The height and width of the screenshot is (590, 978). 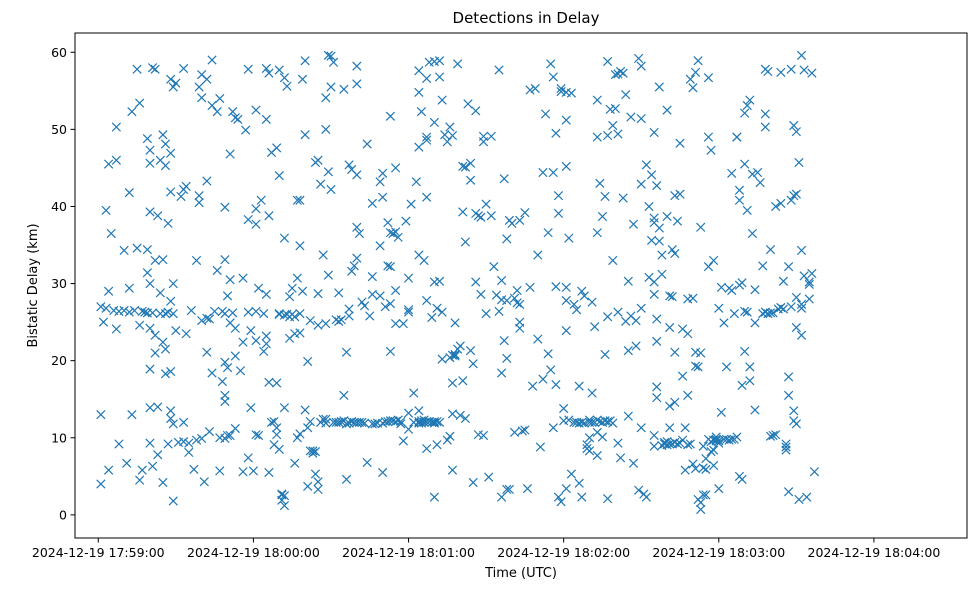 I want to click on chart-title: Detections in Delay, so click(x=526, y=18).